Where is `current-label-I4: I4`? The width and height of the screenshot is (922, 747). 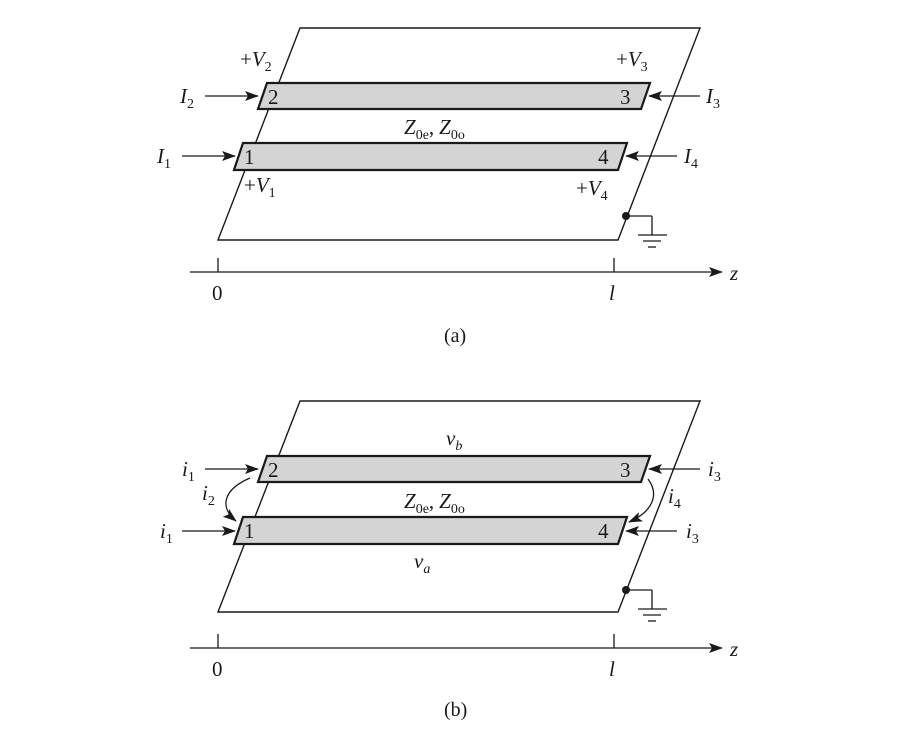
current-label-I4: I4 is located at coordinates (690, 158).